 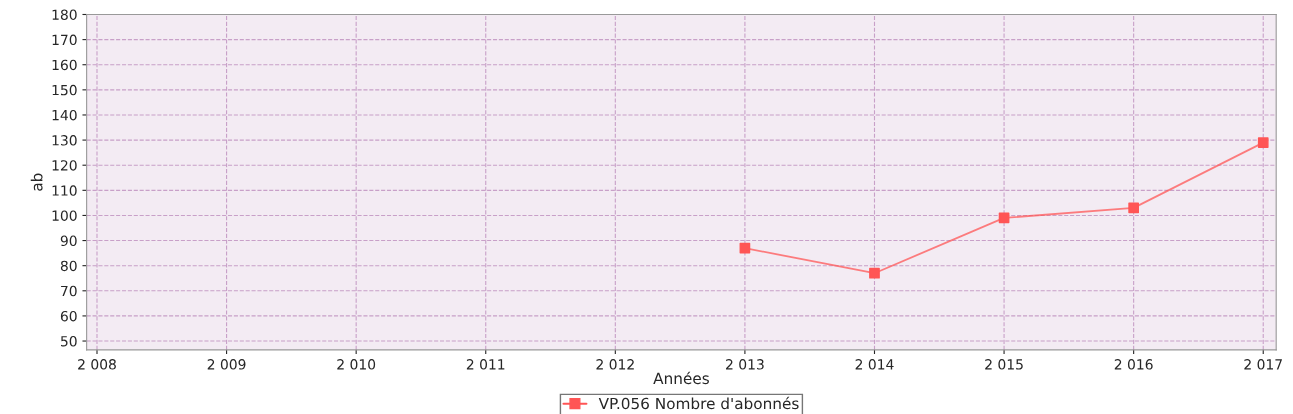 What do you see at coordinates (64, 115) in the screenshot?
I see `y-tick-label: 140` at bounding box center [64, 115].